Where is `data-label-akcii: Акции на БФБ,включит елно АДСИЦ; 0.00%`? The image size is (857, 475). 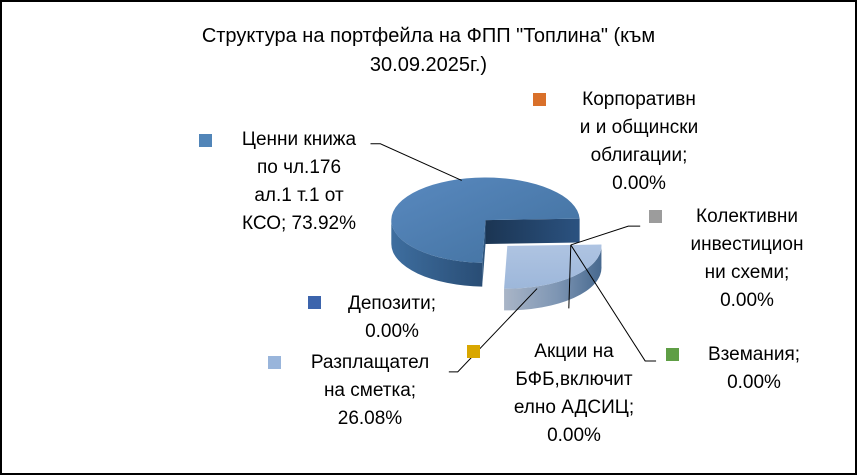 data-label-akcii: Акции на БФБ,включит елно АДСИЦ; 0.00% is located at coordinates (574, 394).